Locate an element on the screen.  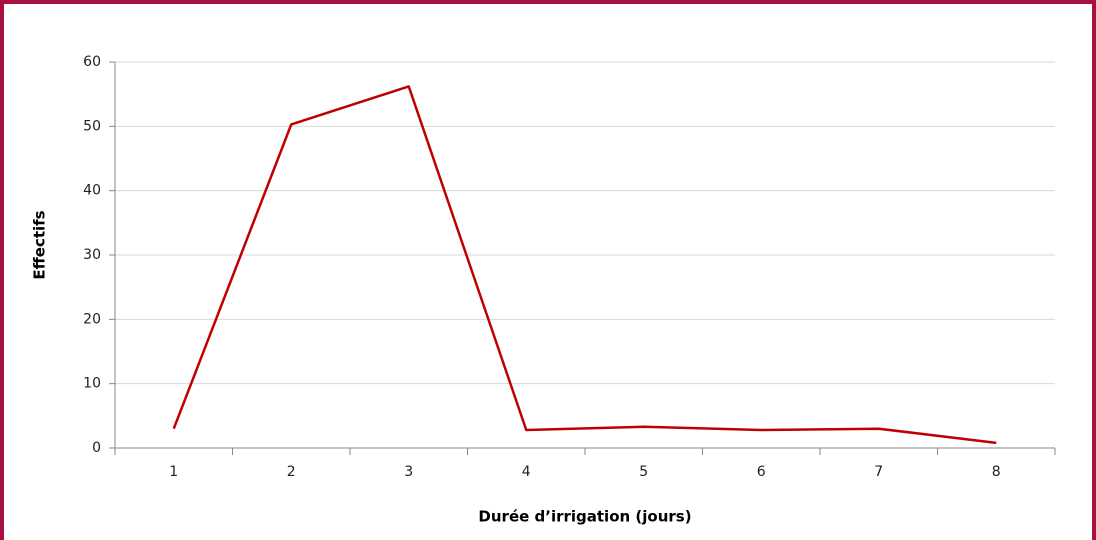
x-tick-label: 7 is located at coordinates (878, 472).